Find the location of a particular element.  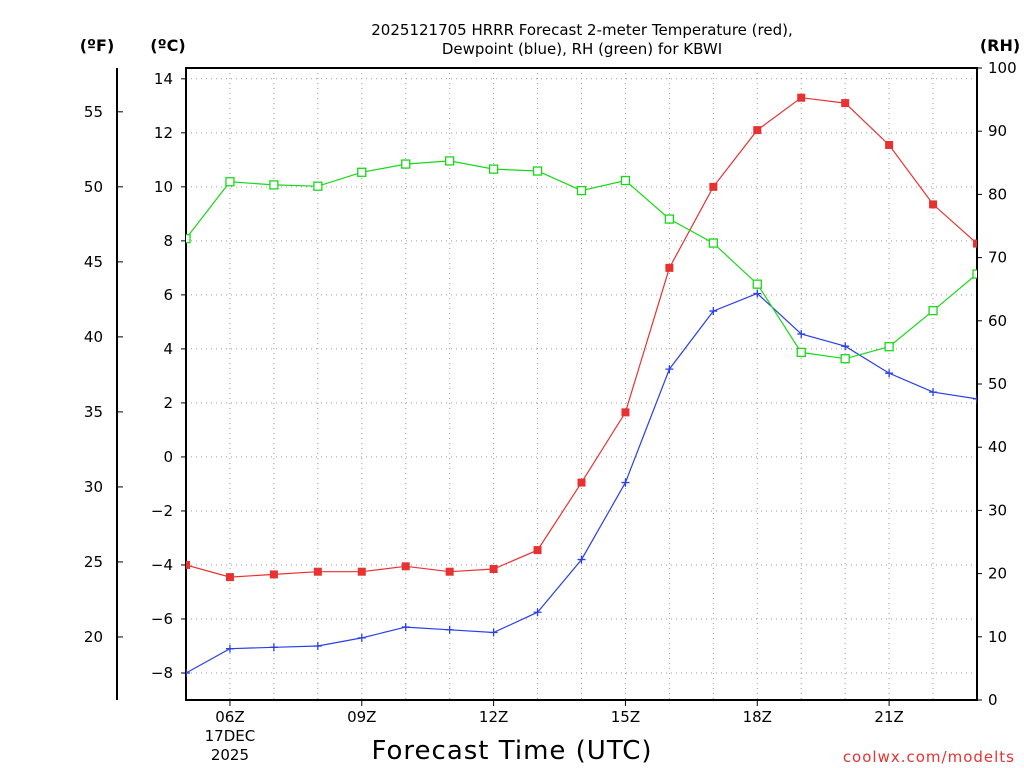

rh-tick-label: 30 is located at coordinates (997, 510).